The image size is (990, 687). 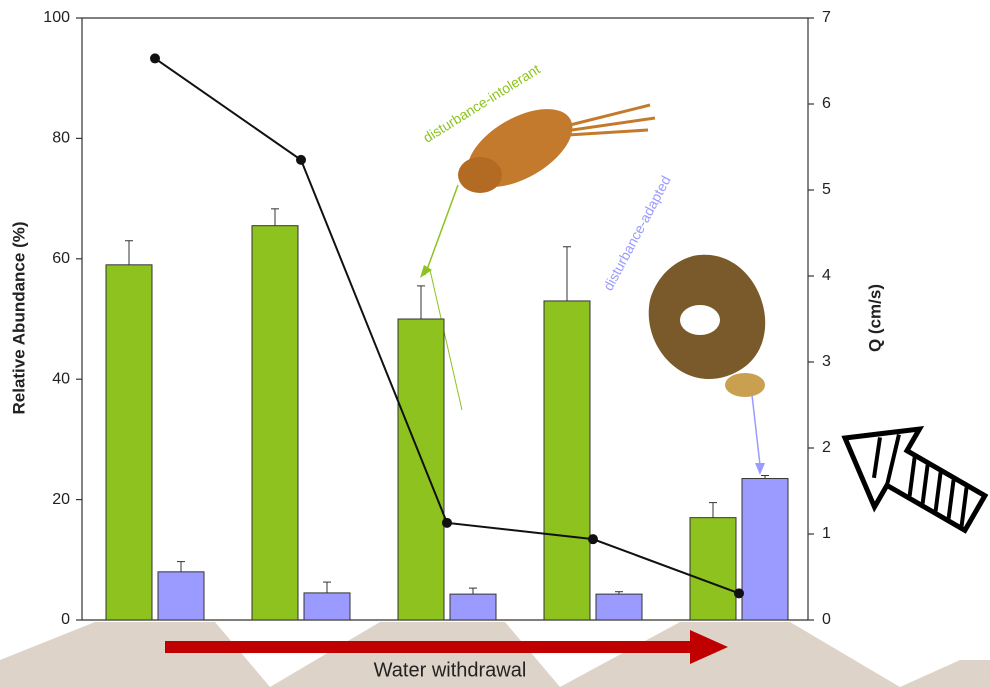 What do you see at coordinates (874, 318) in the screenshot?
I see `y2-axis-label: Q (cm/s)` at bounding box center [874, 318].